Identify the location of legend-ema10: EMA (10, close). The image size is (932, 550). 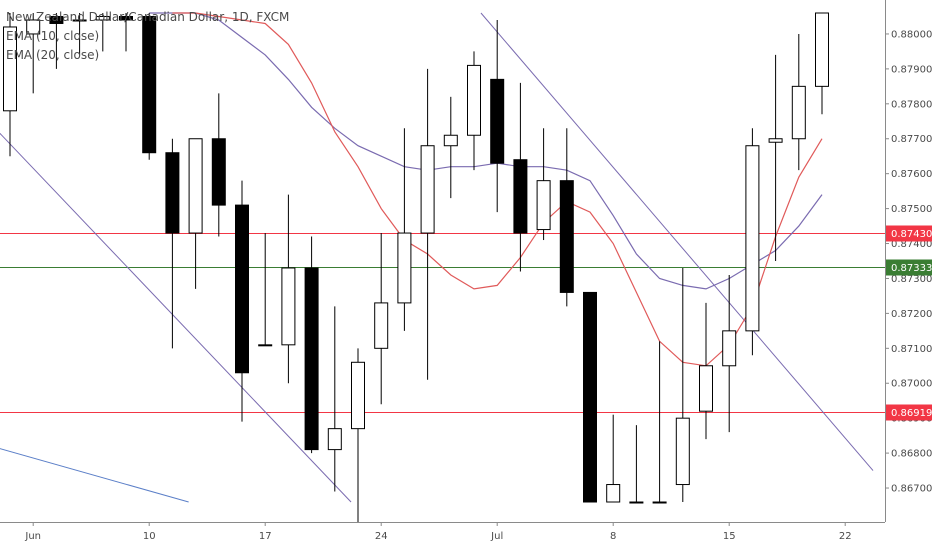
(53, 36).